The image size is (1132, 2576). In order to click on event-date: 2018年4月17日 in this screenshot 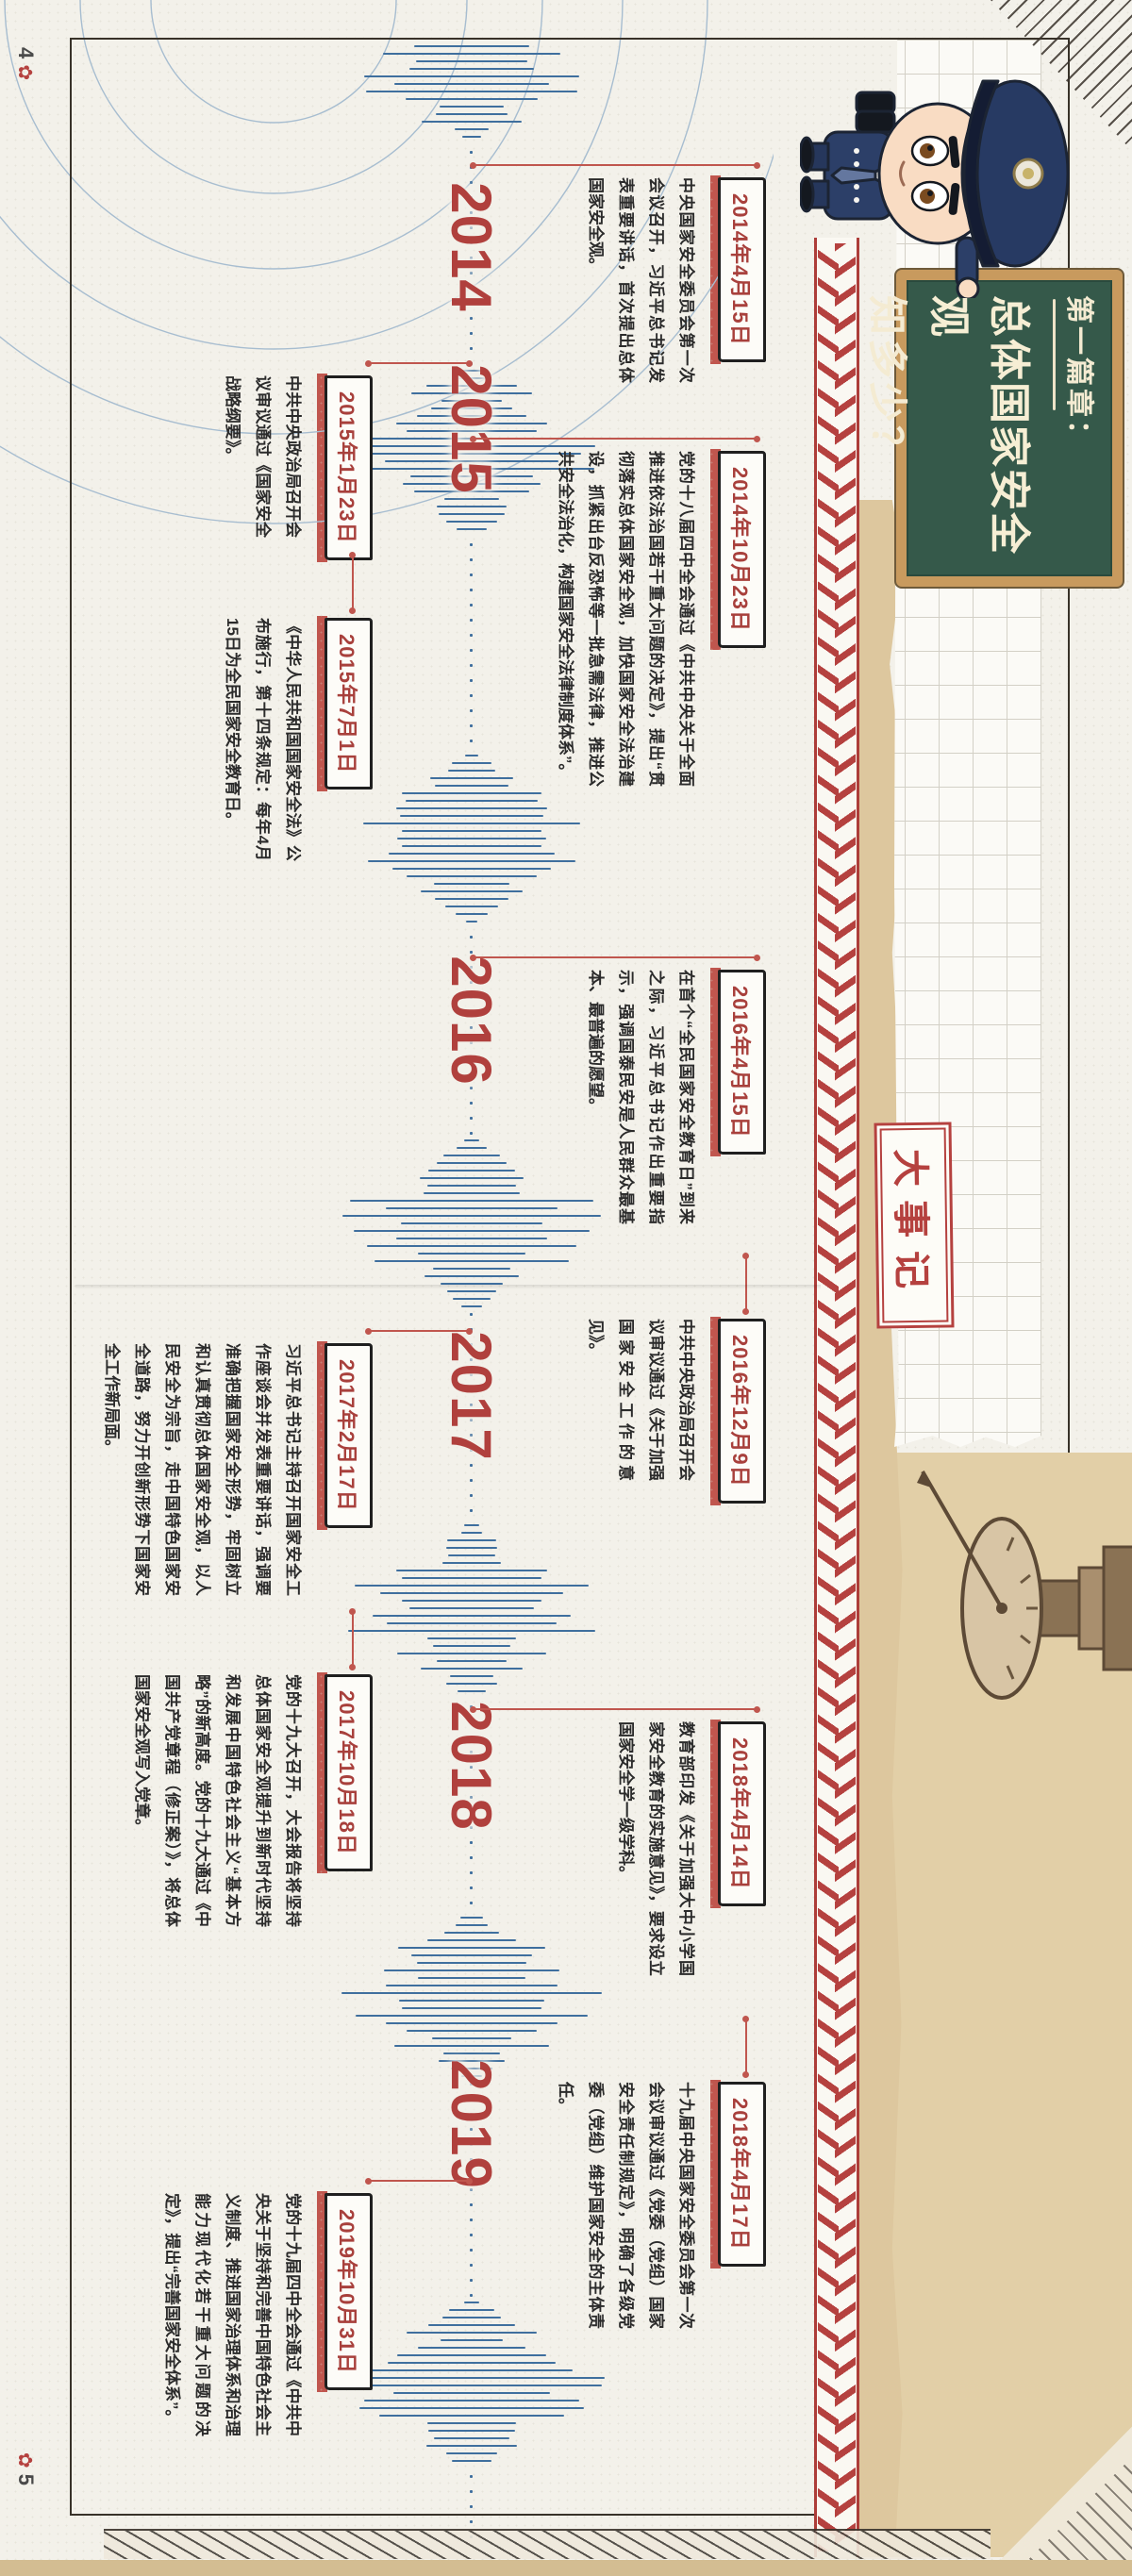, I will do `click(740, 2175)`.